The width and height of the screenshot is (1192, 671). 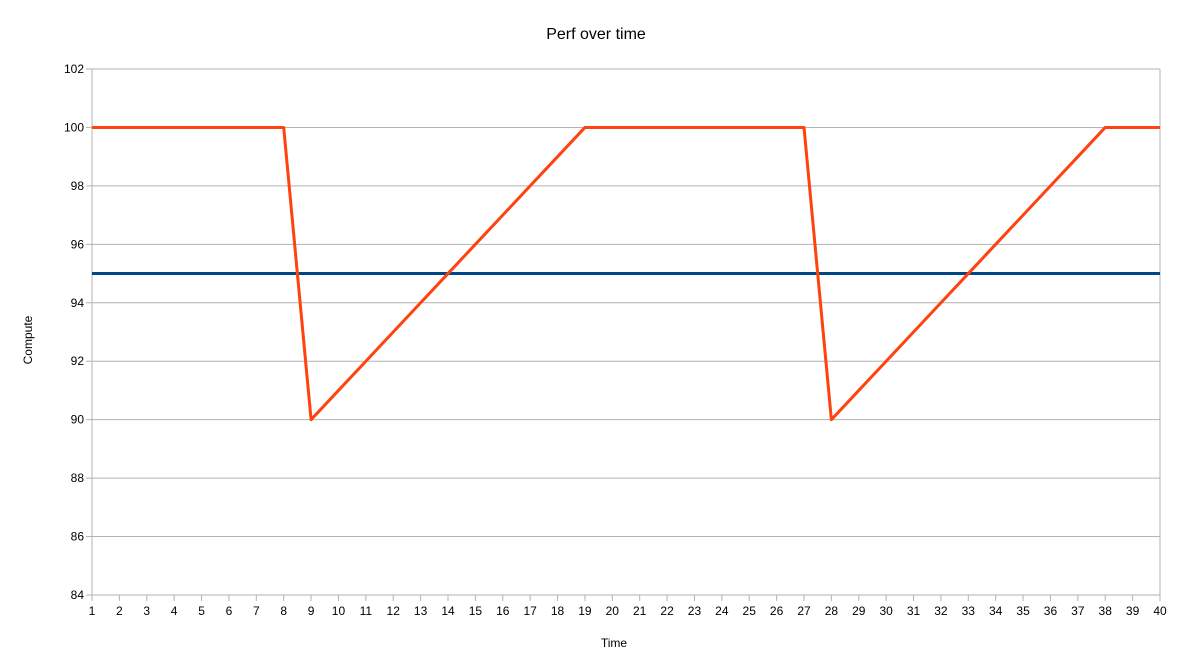 I want to click on x-tick-label: 24, so click(x=722, y=611).